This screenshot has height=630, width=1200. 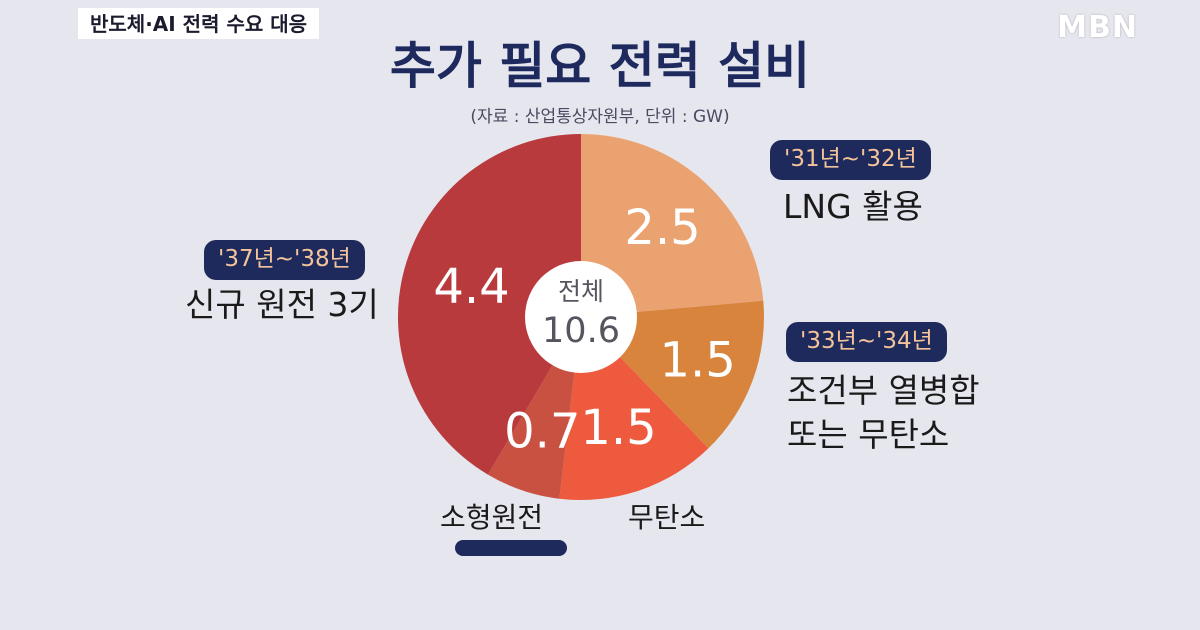 What do you see at coordinates (866, 342) in the screenshot?
I see `period-badge-chp: '33년~'34년` at bounding box center [866, 342].